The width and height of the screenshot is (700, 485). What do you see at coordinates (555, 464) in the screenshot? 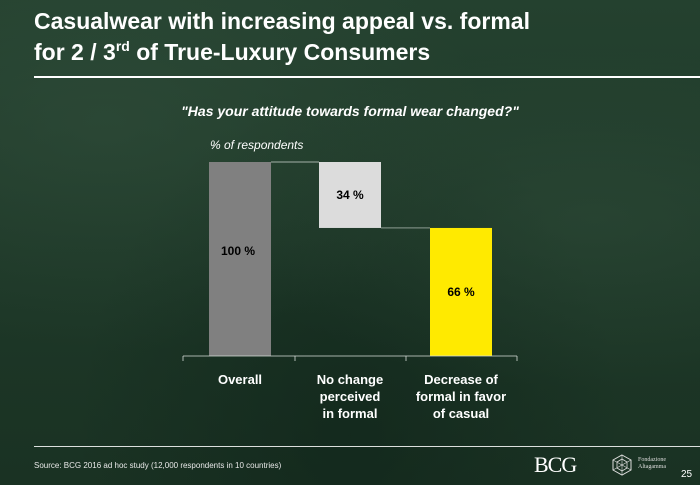
I see `bcg-logo: BCG` at bounding box center [555, 464].